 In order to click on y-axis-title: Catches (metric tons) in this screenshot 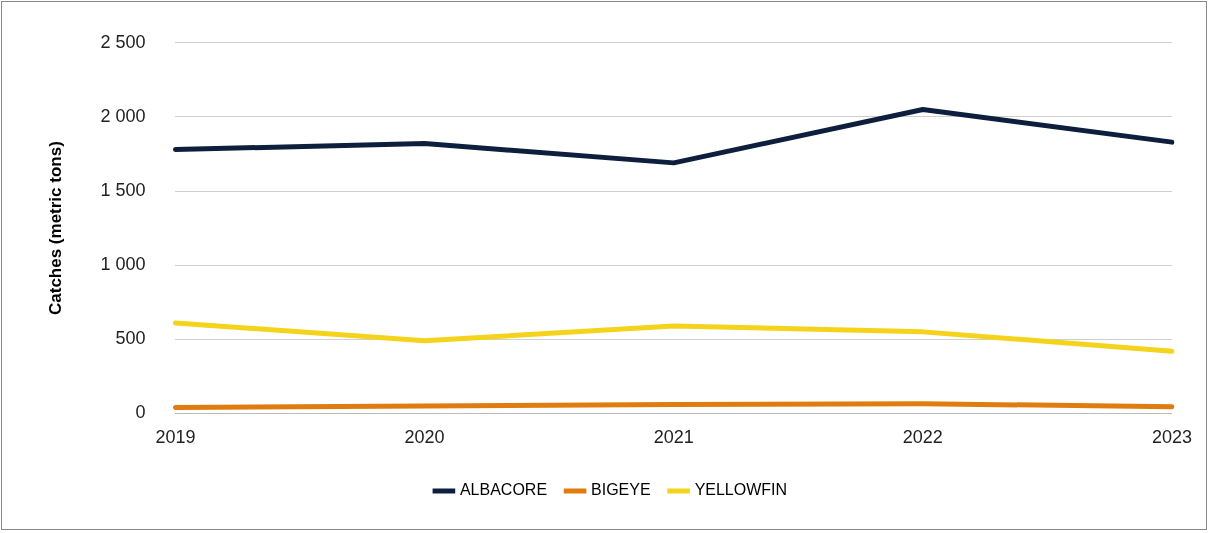, I will do `click(55, 228)`.